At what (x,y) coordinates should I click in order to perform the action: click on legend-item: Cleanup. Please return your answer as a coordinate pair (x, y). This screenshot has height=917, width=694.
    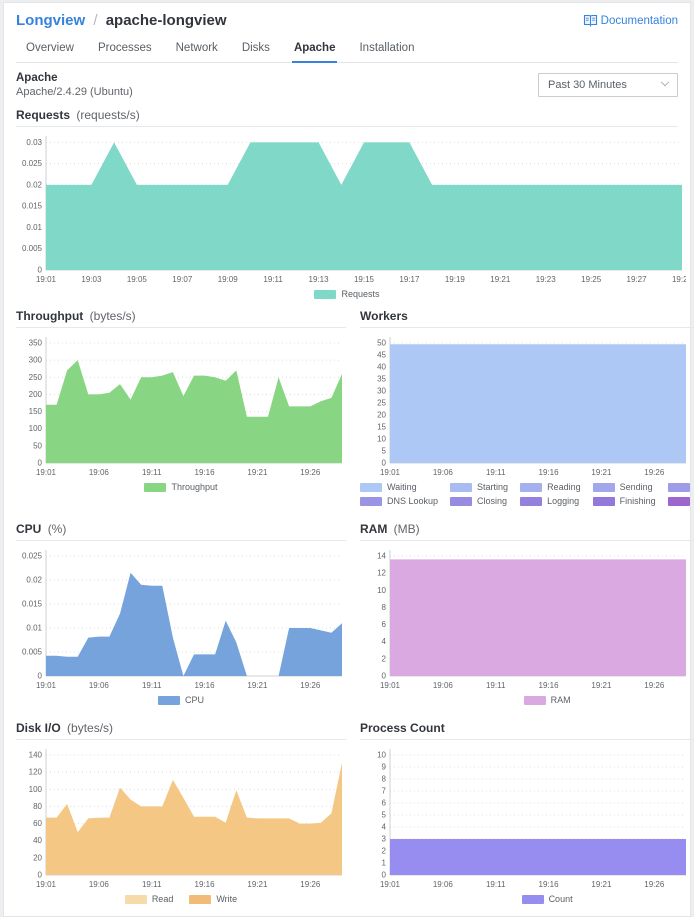
    Looking at the image, I should click on (680, 501).